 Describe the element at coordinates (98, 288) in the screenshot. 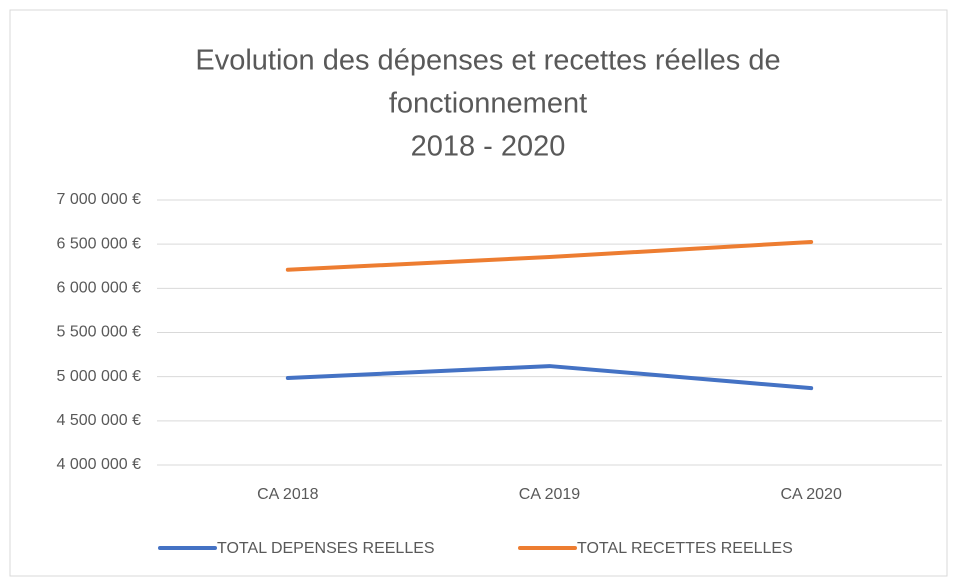

I see `y-tick-label: 6 000 000 €` at that location.